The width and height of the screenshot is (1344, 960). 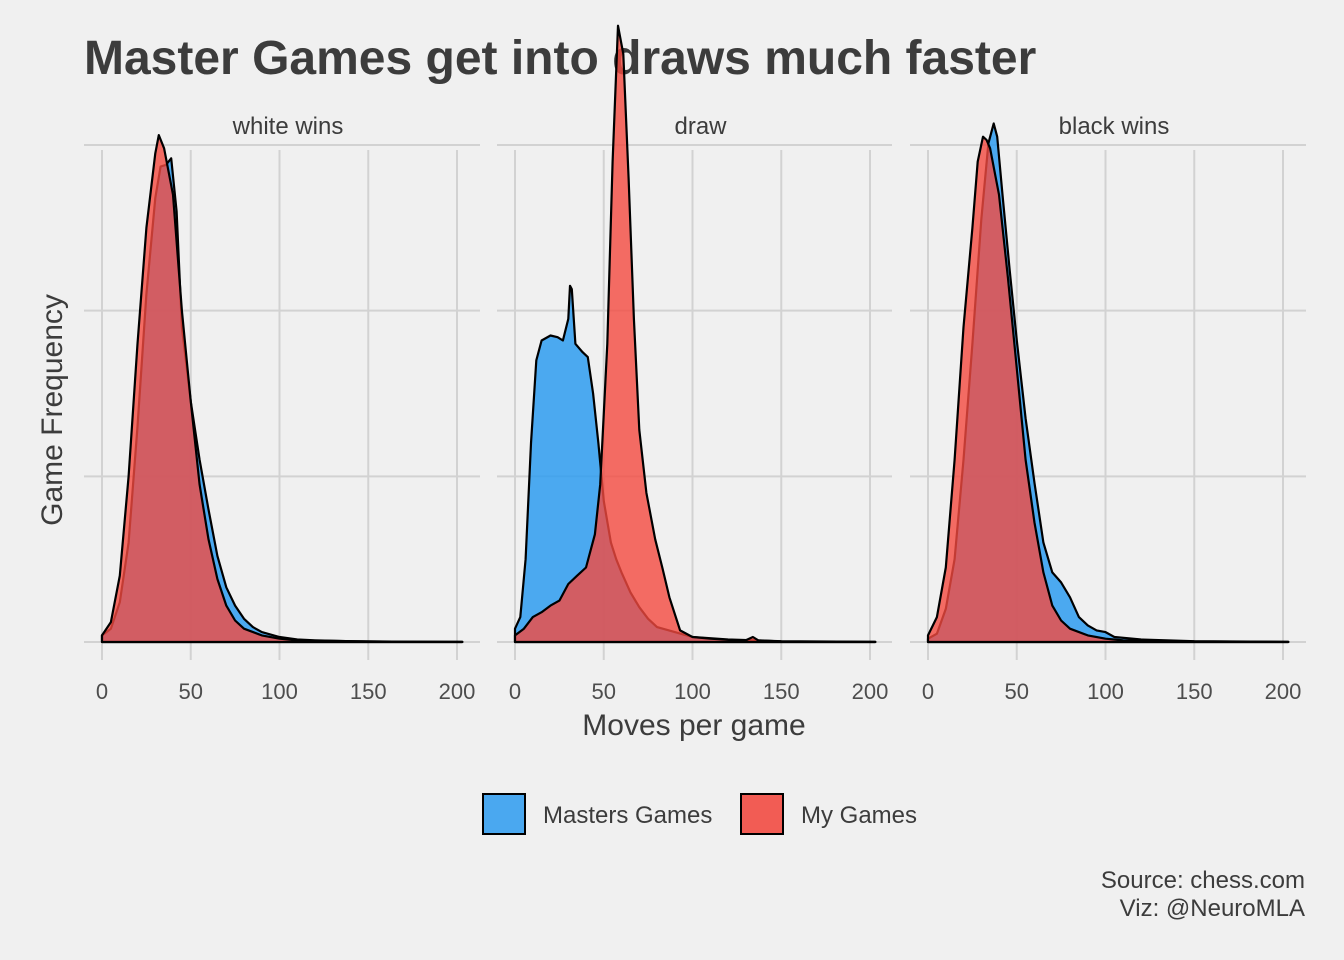 What do you see at coordinates (700, 126) in the screenshot?
I see `facet-label: draw` at bounding box center [700, 126].